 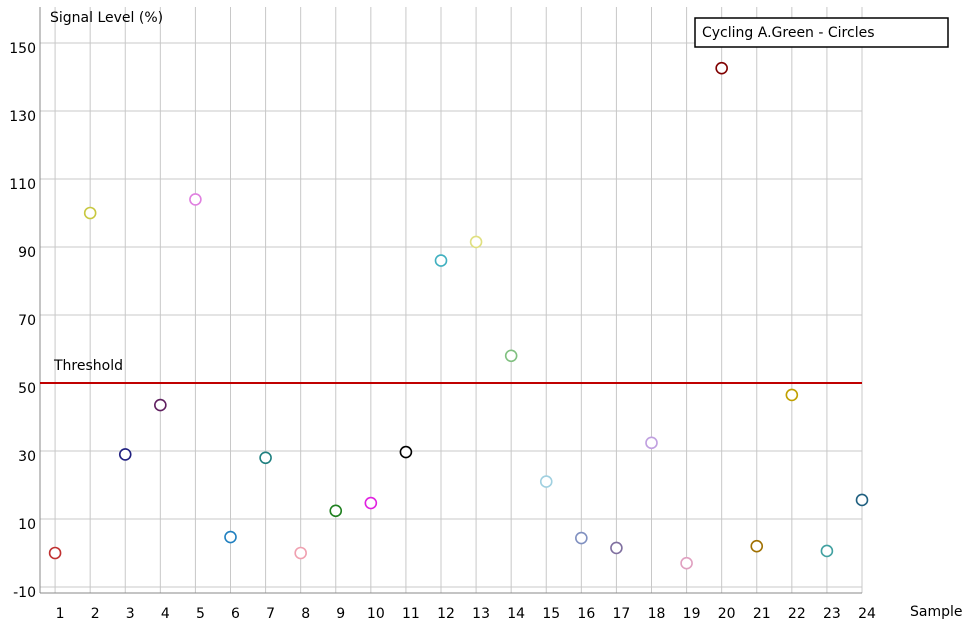 I want to click on x-tick-label: 5, so click(x=200, y=614).